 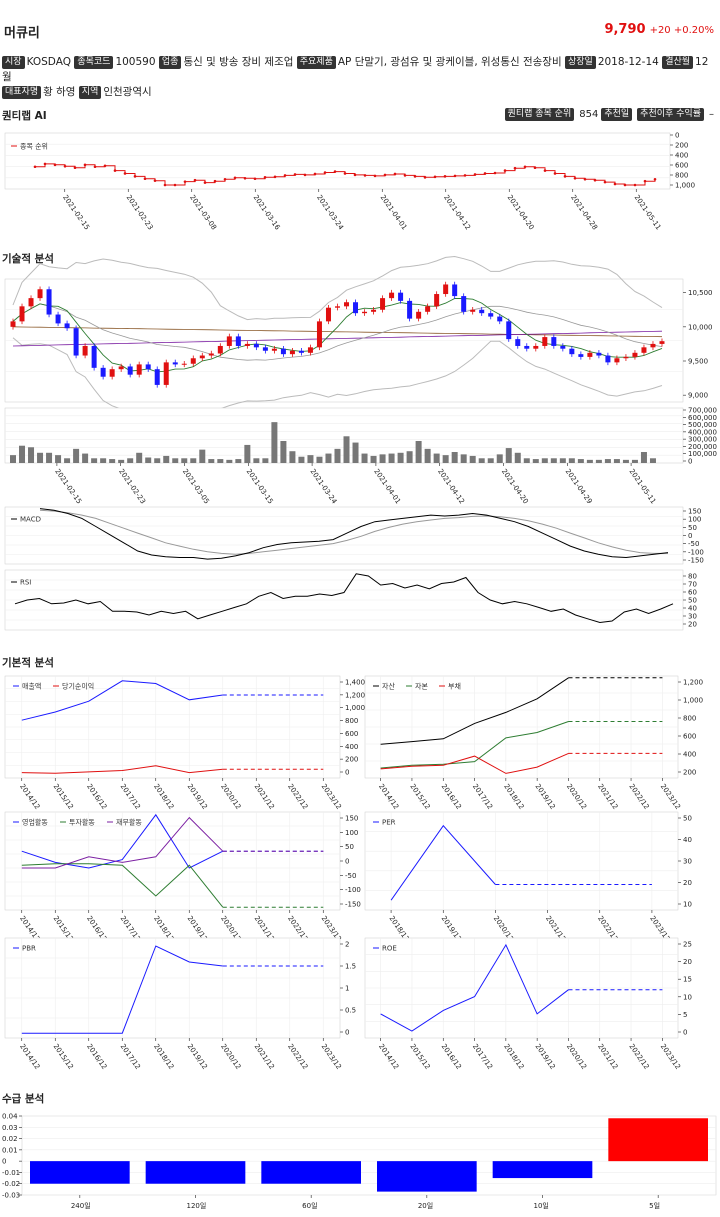 What do you see at coordinates (353, 890) in the screenshot?
I see `cashflow-chart-ytick-label: -100` at bounding box center [353, 890].